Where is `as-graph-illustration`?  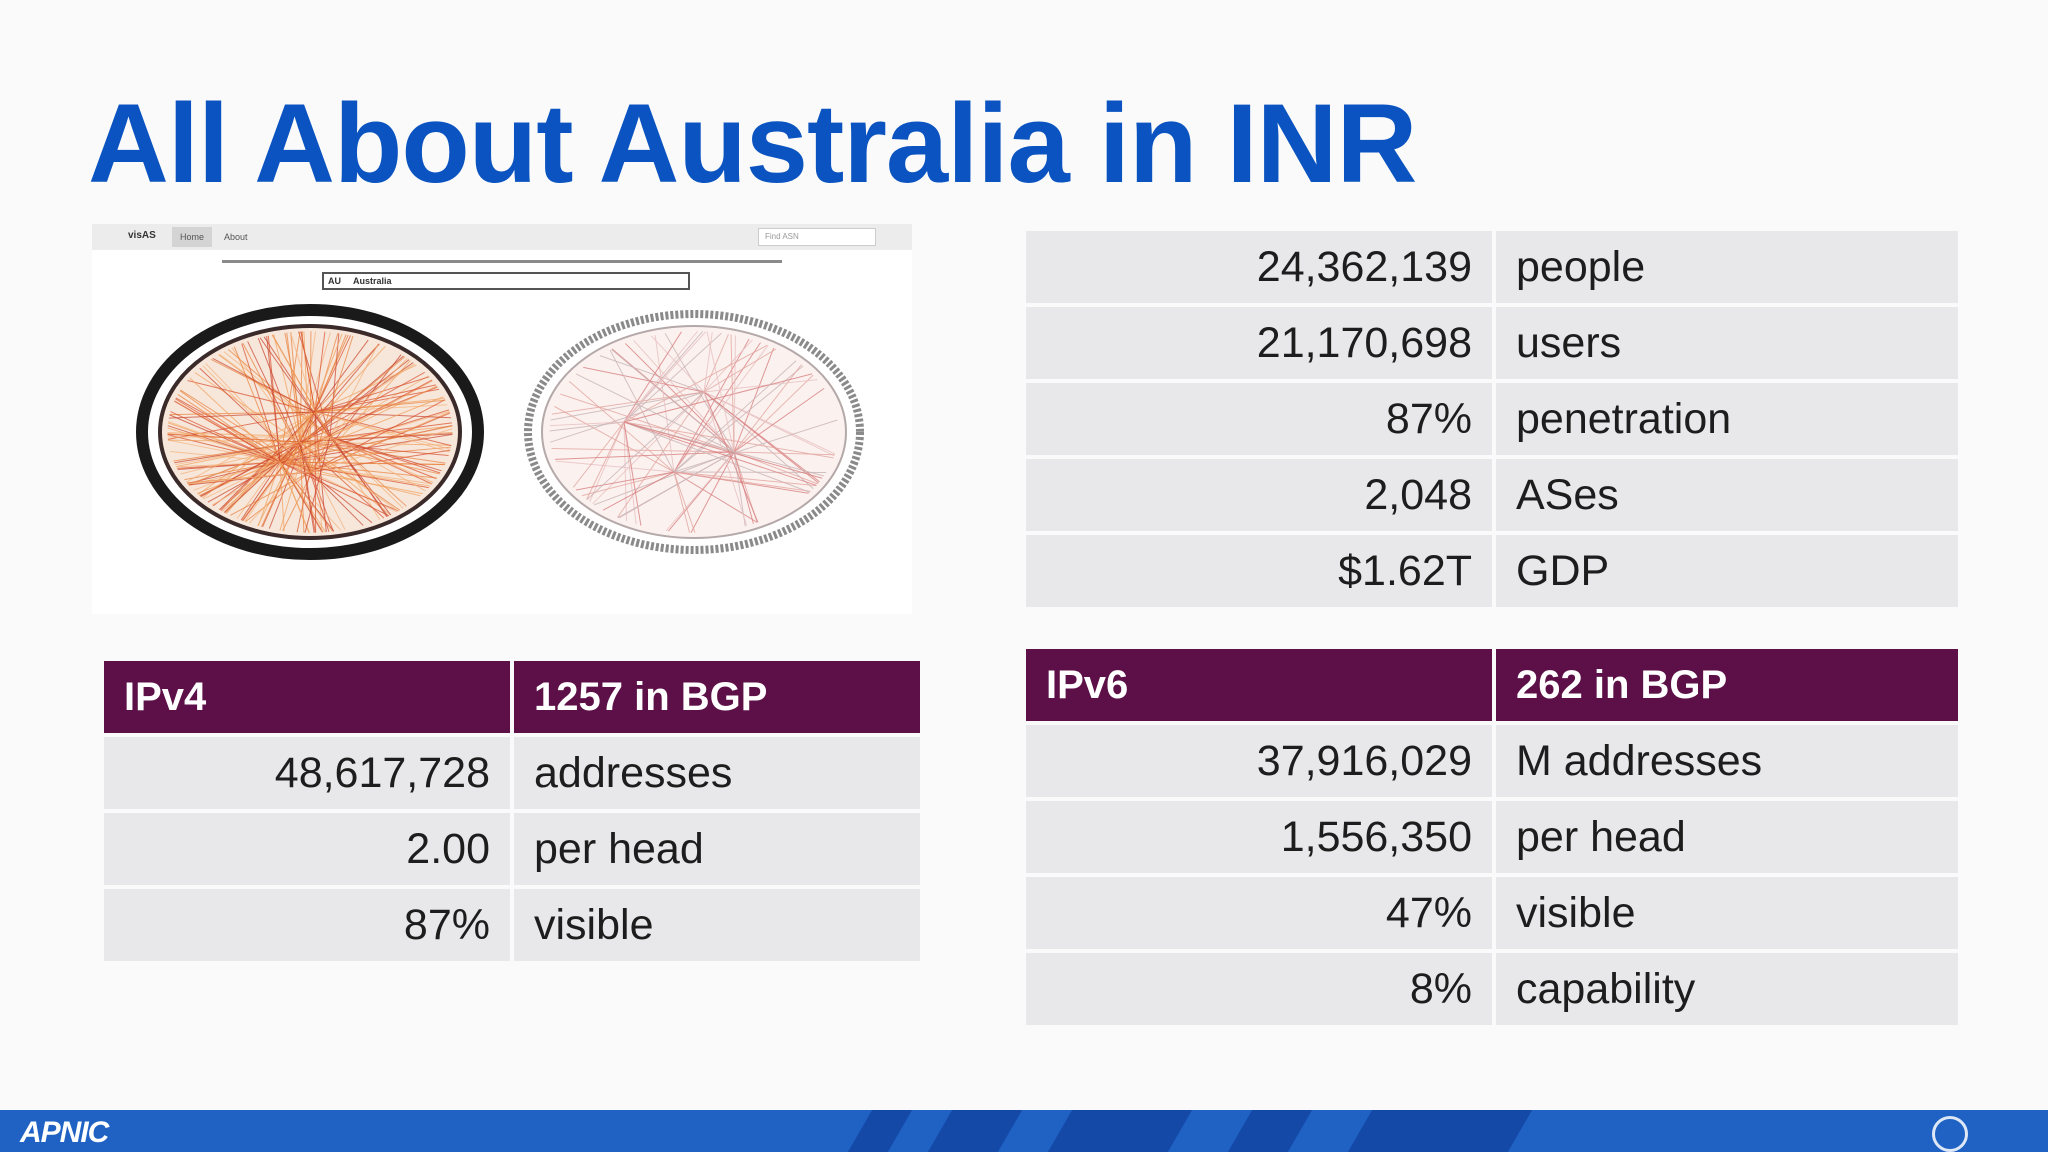 as-graph-illustration is located at coordinates (500, 432).